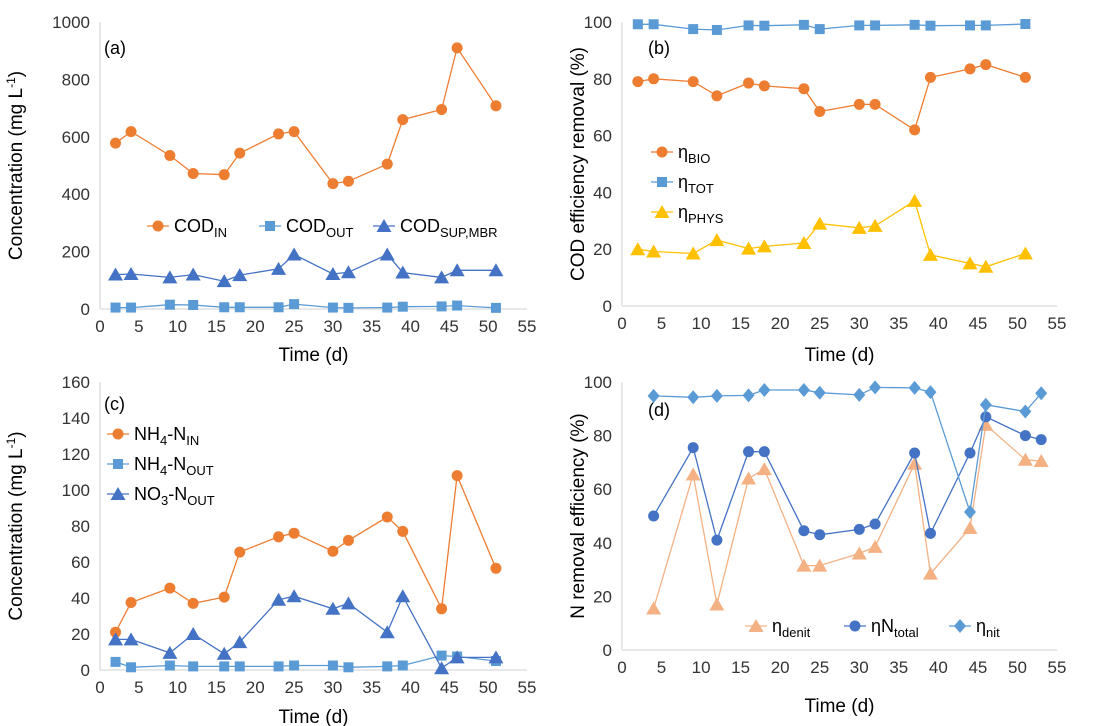 The height and width of the screenshot is (726, 1096). I want to click on legend-entry: ηBIO, so click(680, 154).